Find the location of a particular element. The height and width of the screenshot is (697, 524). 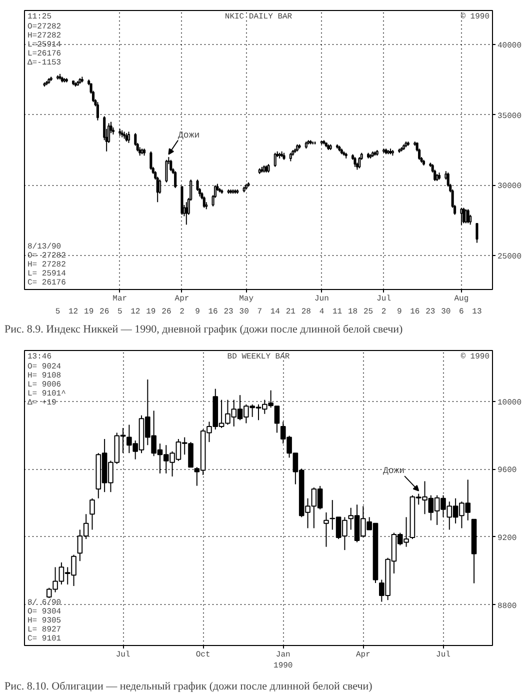

x2-tick-label: 7 is located at coordinates (259, 312).